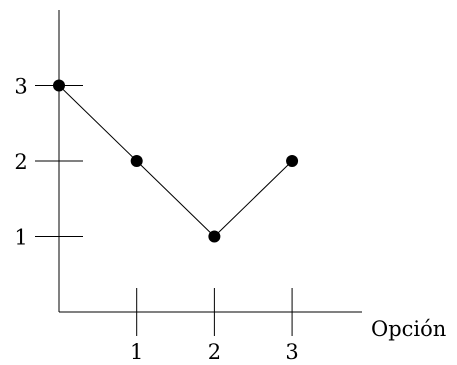 The image size is (457, 365). What do you see at coordinates (20, 162) in the screenshot?
I see `y-tick-label: 2` at bounding box center [20, 162].